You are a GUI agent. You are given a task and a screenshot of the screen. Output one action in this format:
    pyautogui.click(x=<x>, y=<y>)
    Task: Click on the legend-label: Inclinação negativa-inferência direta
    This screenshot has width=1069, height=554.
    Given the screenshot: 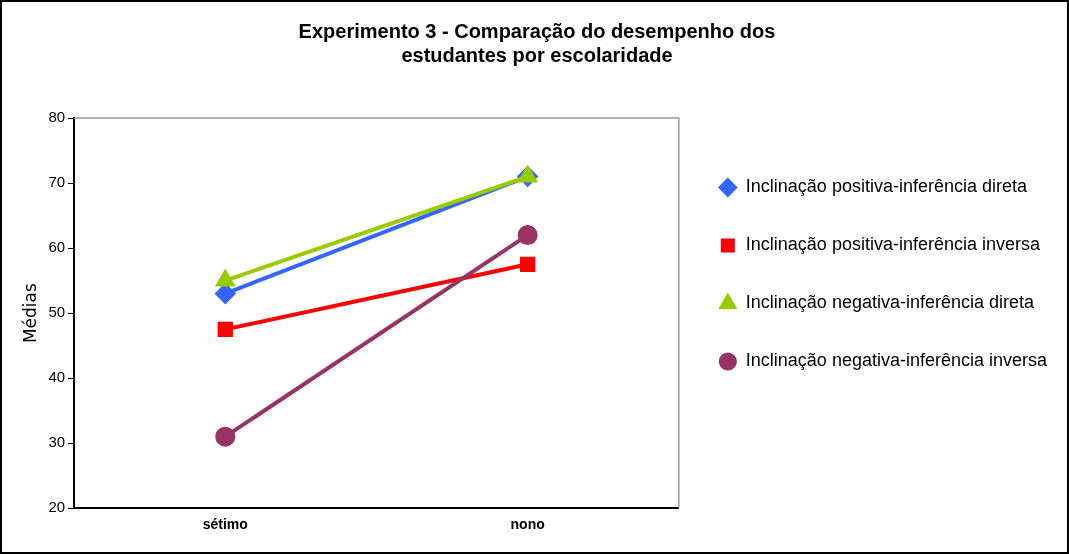 What is the action you would take?
    pyautogui.click(x=890, y=302)
    